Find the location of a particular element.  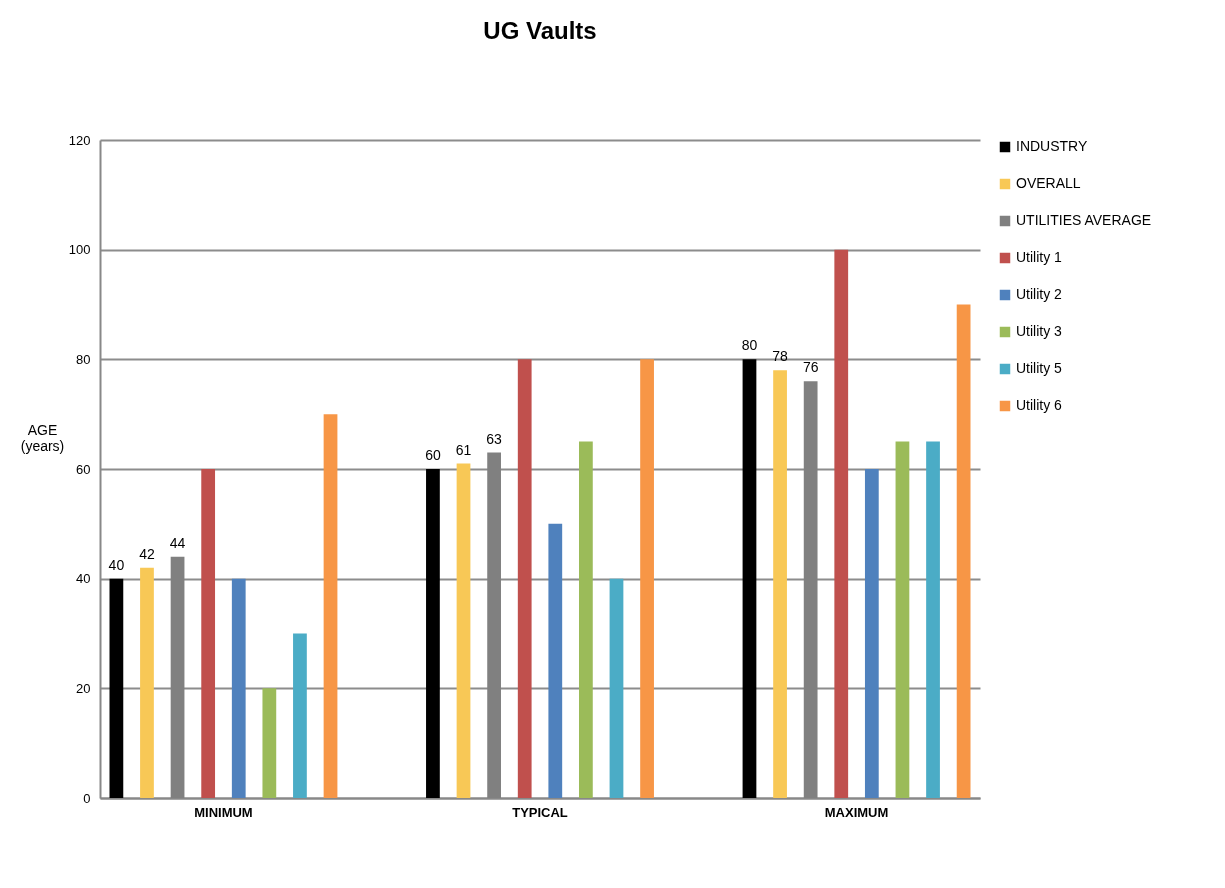

y-axis-title: AGE (years) is located at coordinates (42, 437).